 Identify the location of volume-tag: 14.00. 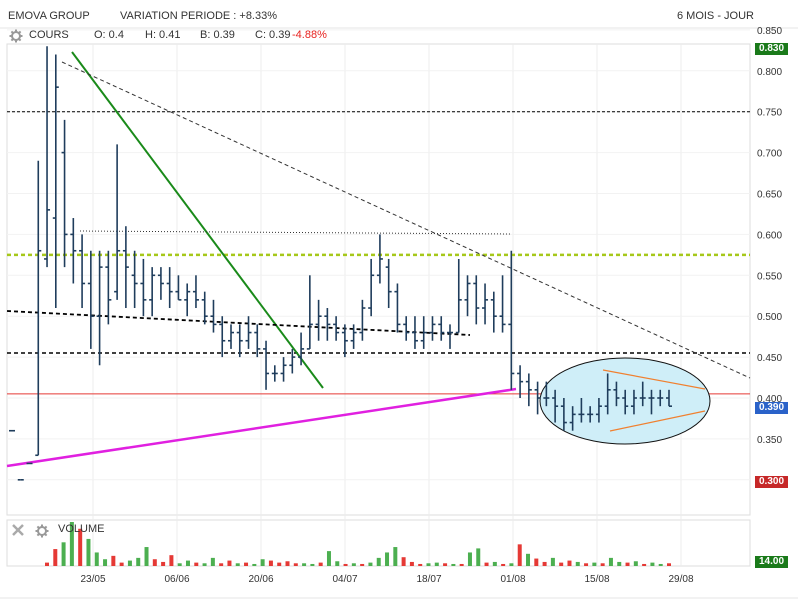
(772, 562).